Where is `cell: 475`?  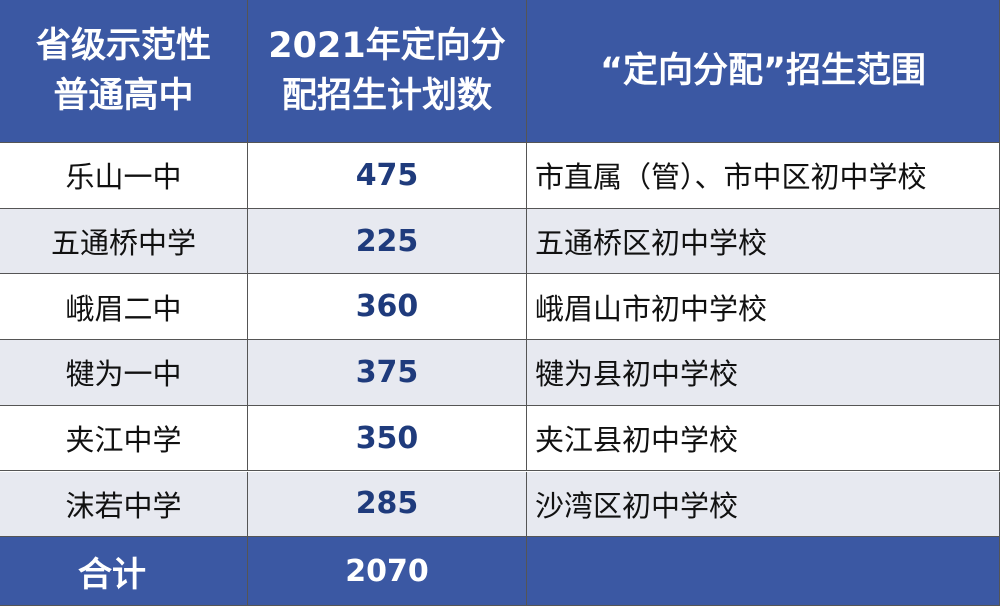 cell: 475 is located at coordinates (387, 176).